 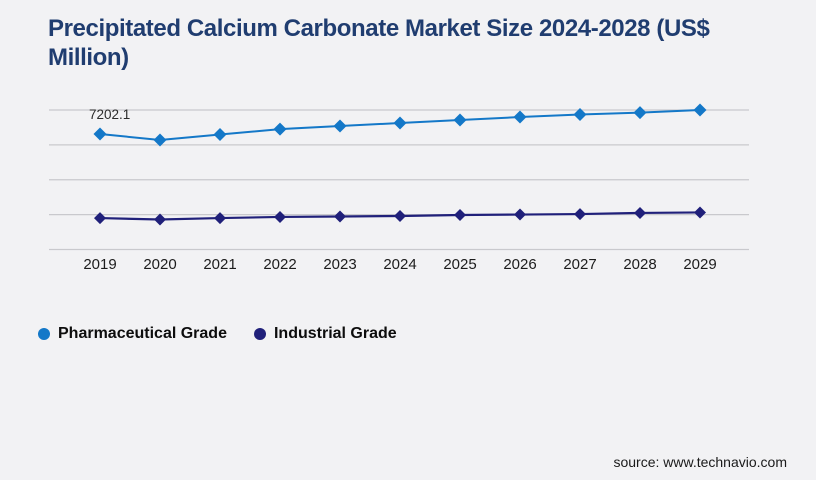 I want to click on legend-item-pharmaceutical-grade: Pharmaceutical Grade, so click(x=132, y=334).